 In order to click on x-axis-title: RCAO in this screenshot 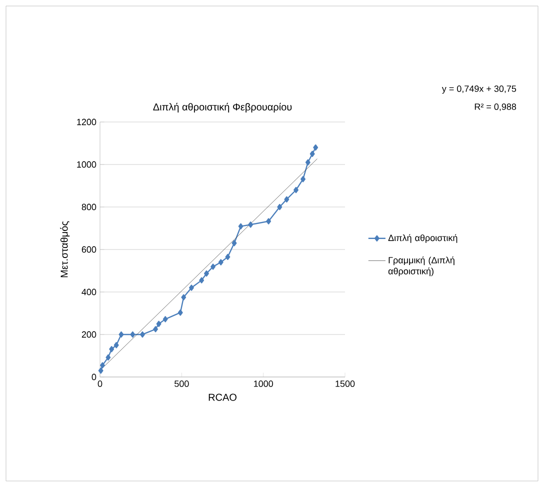, I will do `click(222, 397)`.